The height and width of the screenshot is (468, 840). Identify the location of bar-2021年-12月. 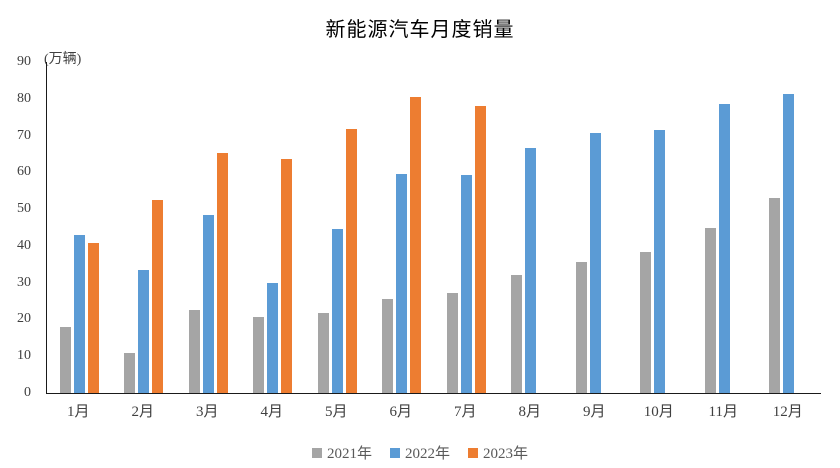
(775, 295).